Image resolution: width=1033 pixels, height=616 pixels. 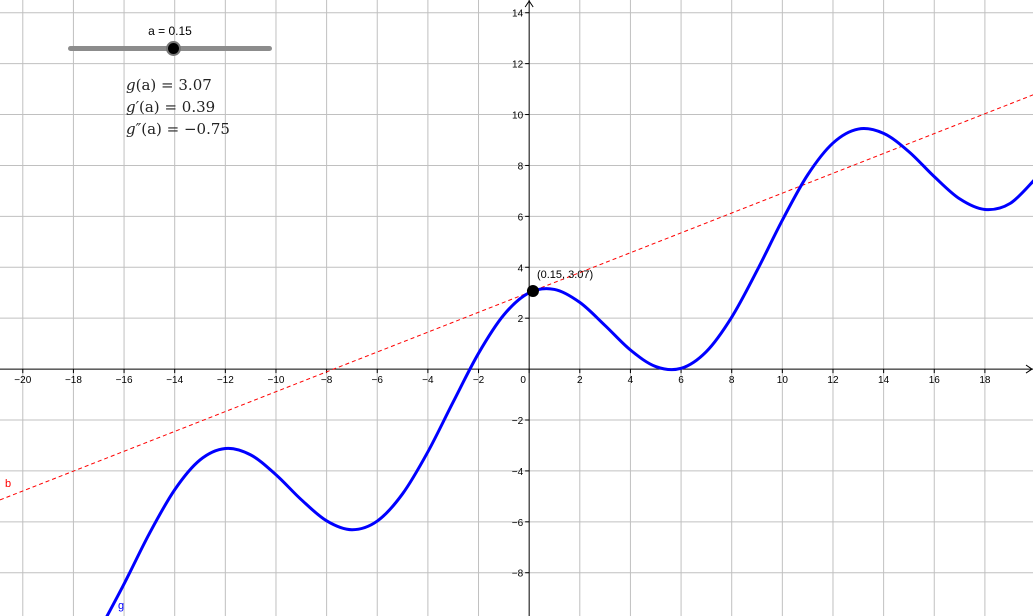 I want to click on x-tick-label: −20, so click(x=22, y=380).